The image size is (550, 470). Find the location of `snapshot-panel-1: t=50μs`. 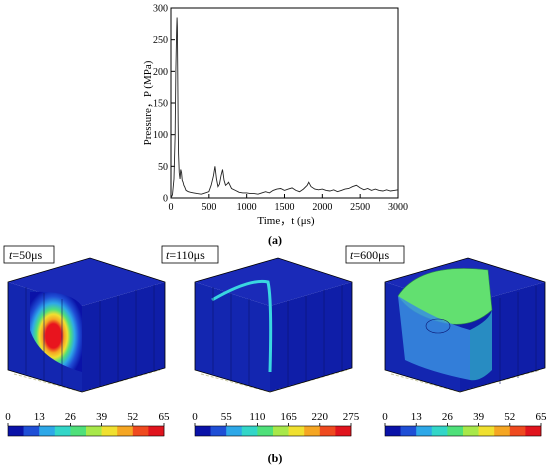

snapshot-panel-1: t=50μs is located at coordinates (84, 319).